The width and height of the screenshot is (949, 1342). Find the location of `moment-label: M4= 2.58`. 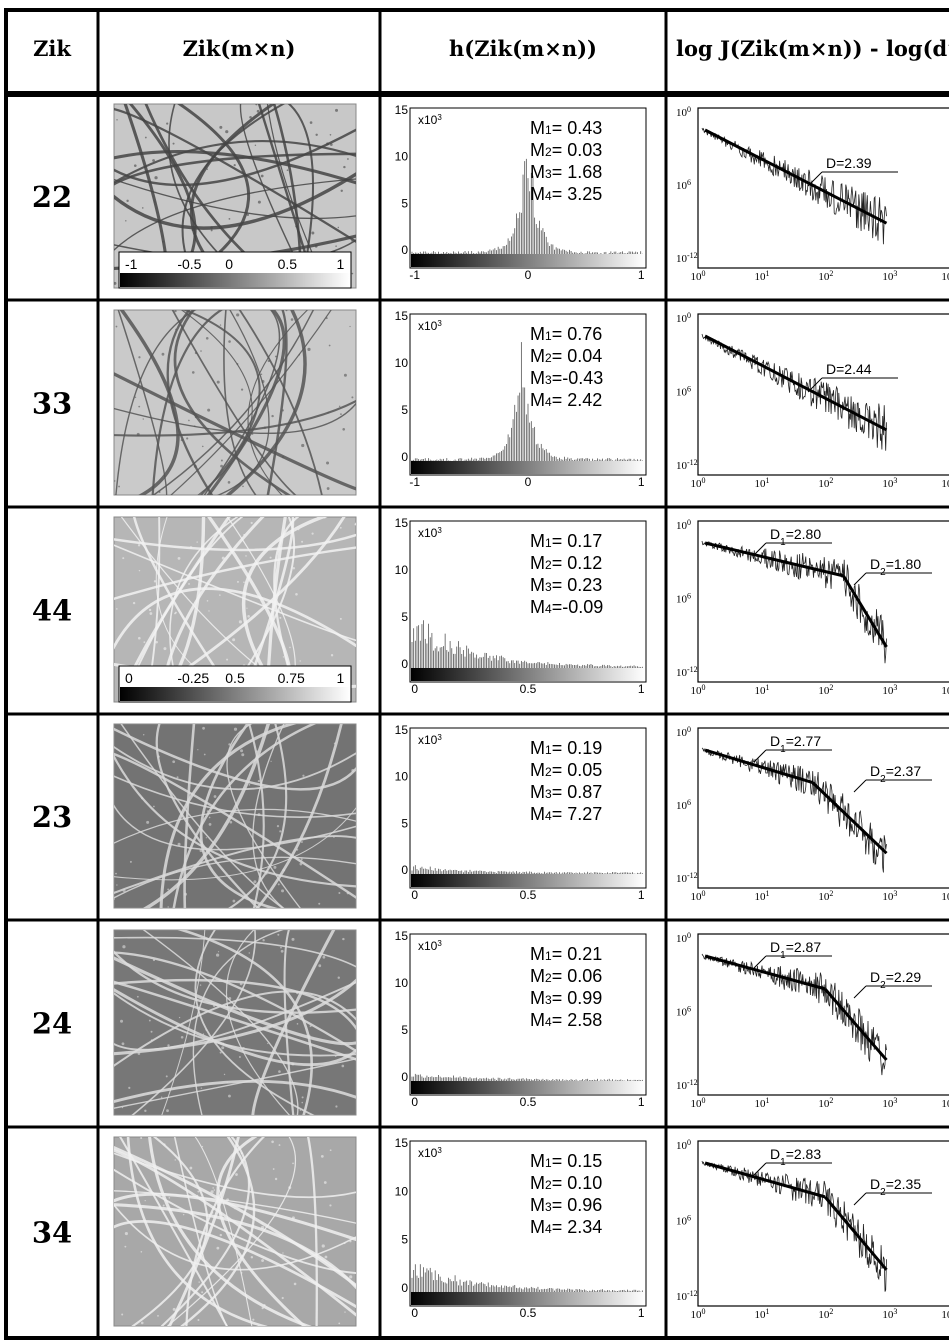

moment-label: M4= 2.58 is located at coordinates (566, 1020).